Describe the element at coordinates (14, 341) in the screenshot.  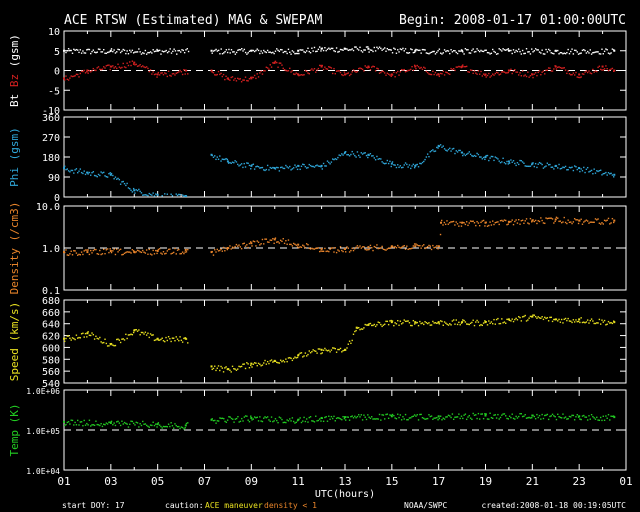
I see `y-axis-label-speed: Speed (km/s)` at that location.